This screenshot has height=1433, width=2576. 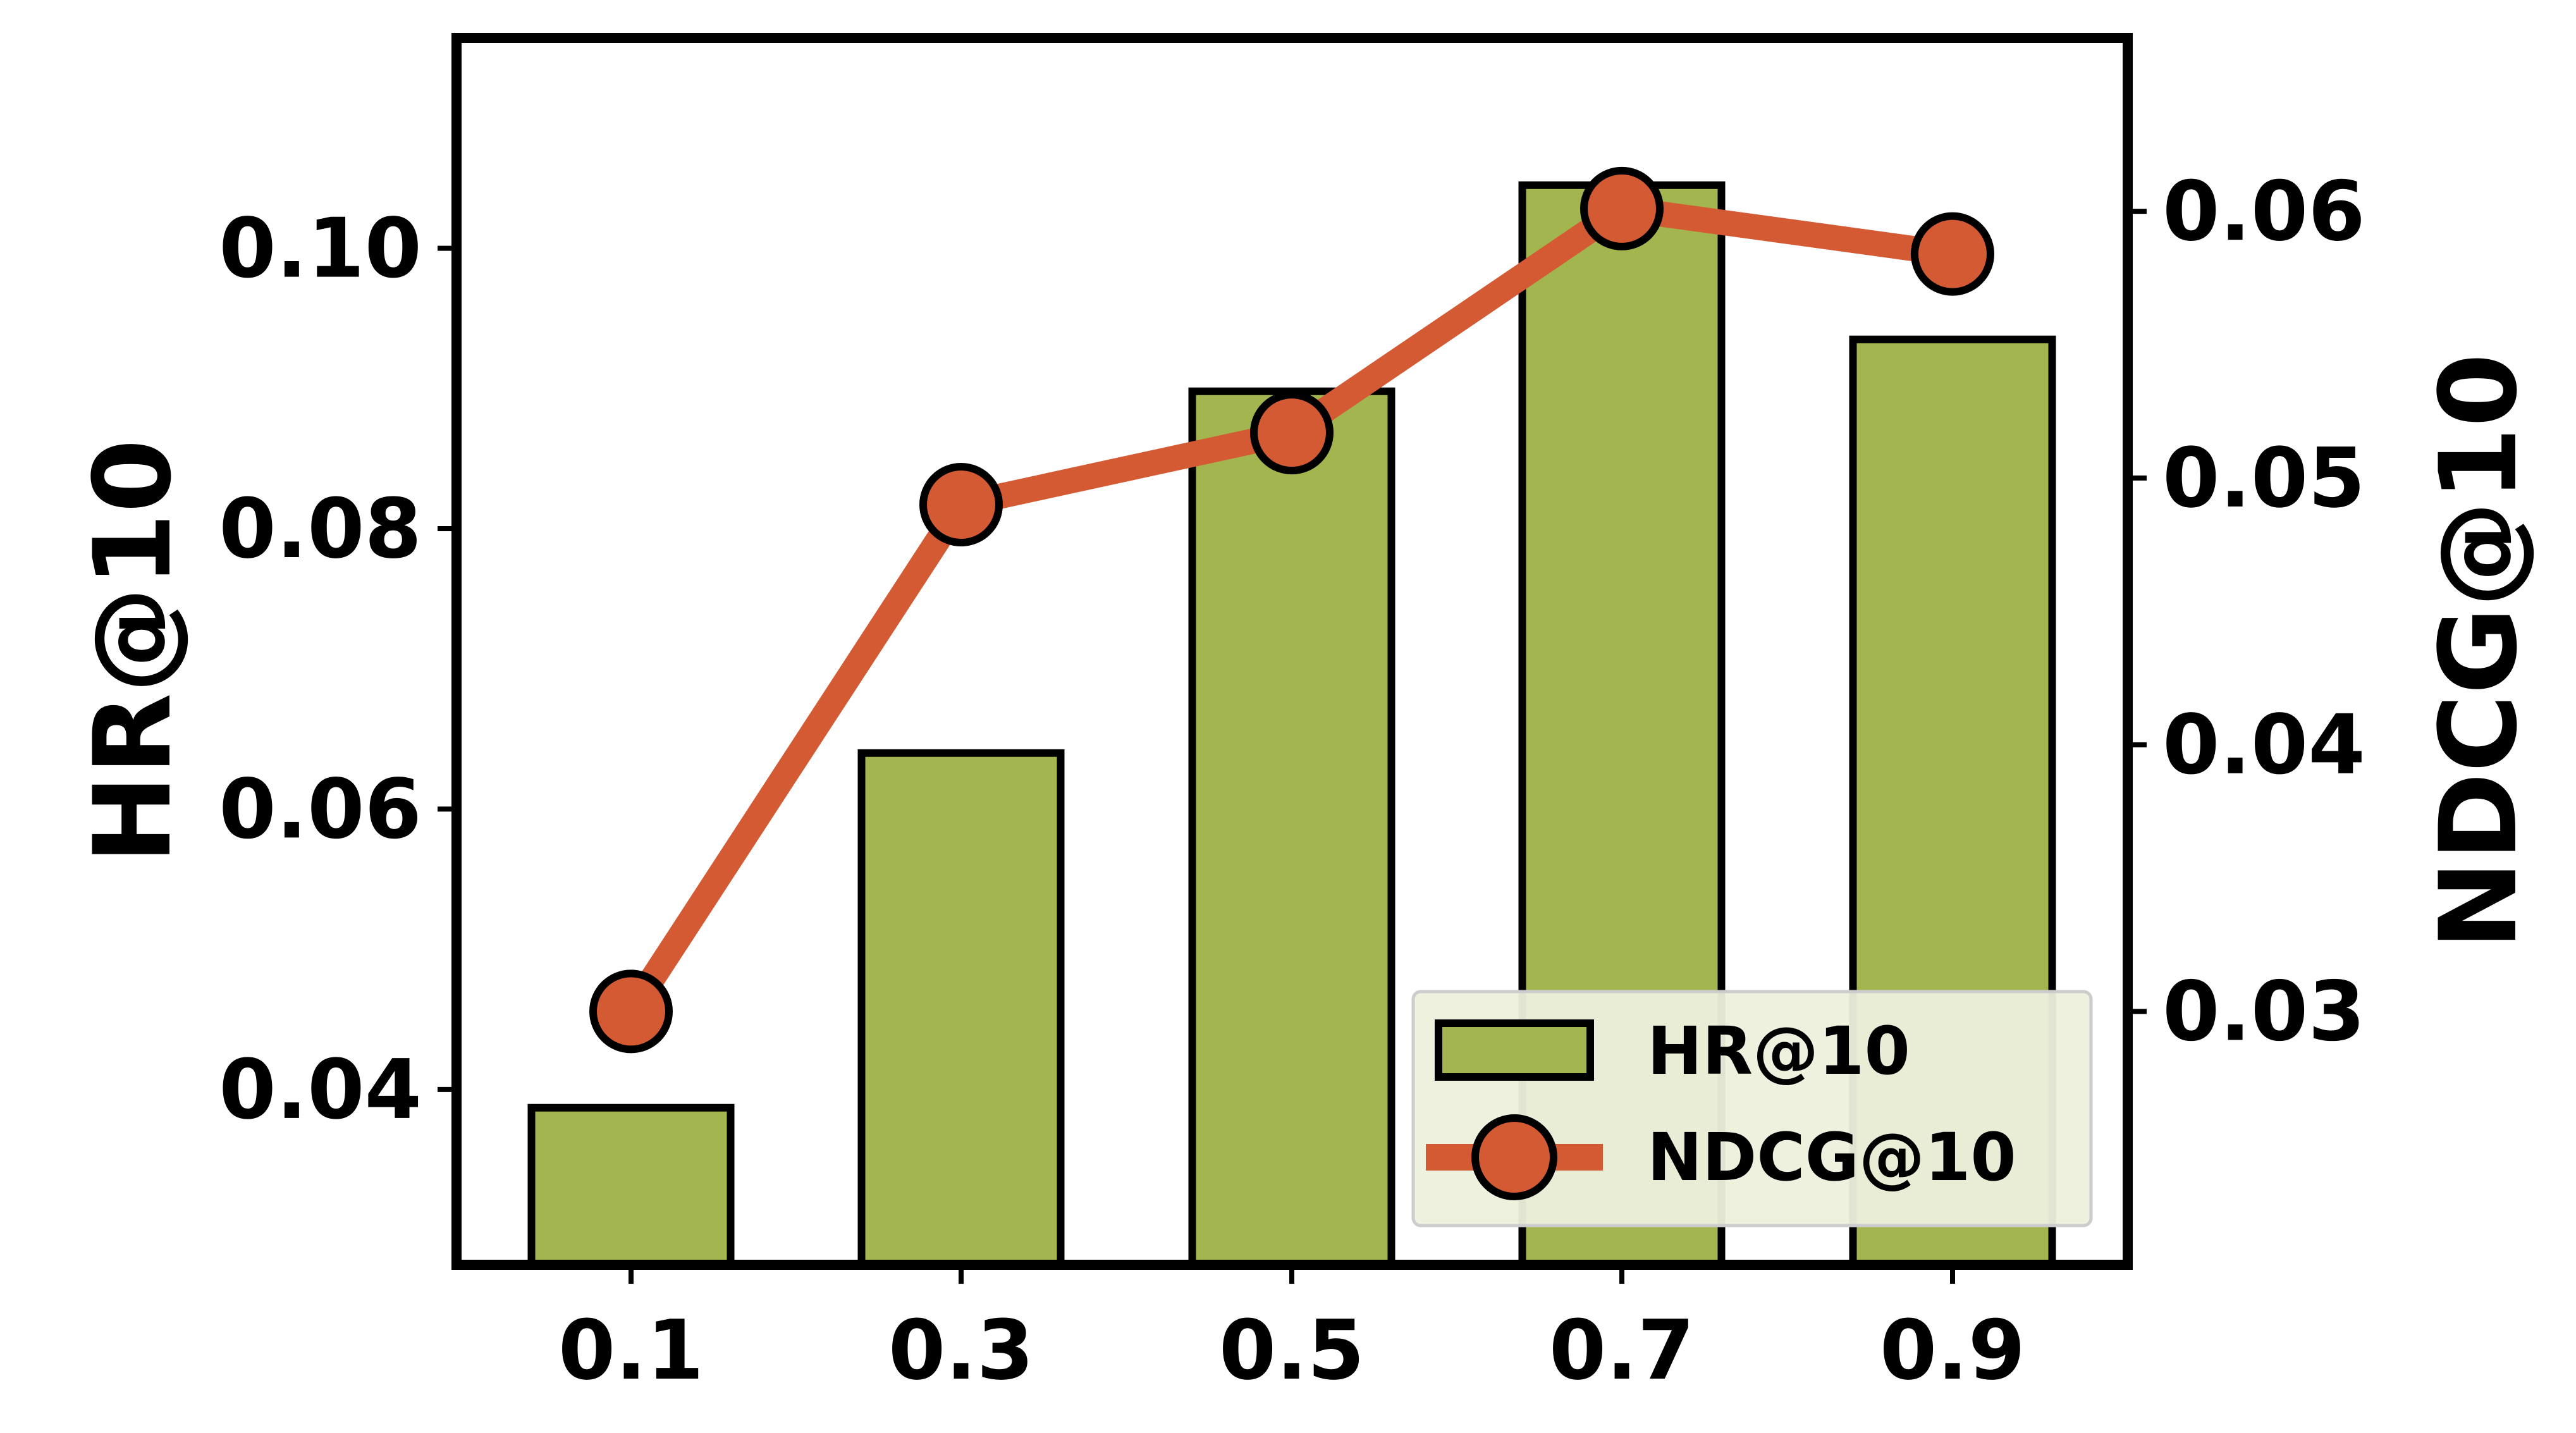 What do you see at coordinates (1622, 208) in the screenshot?
I see `point-ndcg-0.7` at bounding box center [1622, 208].